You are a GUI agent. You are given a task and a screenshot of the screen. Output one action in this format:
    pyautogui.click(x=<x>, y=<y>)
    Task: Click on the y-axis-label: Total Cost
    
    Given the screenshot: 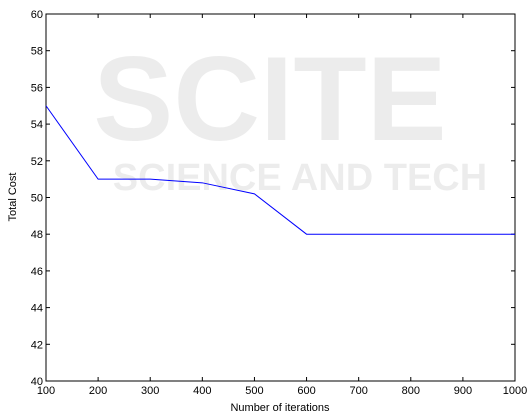 What is the action you would take?
    pyautogui.click(x=13, y=197)
    